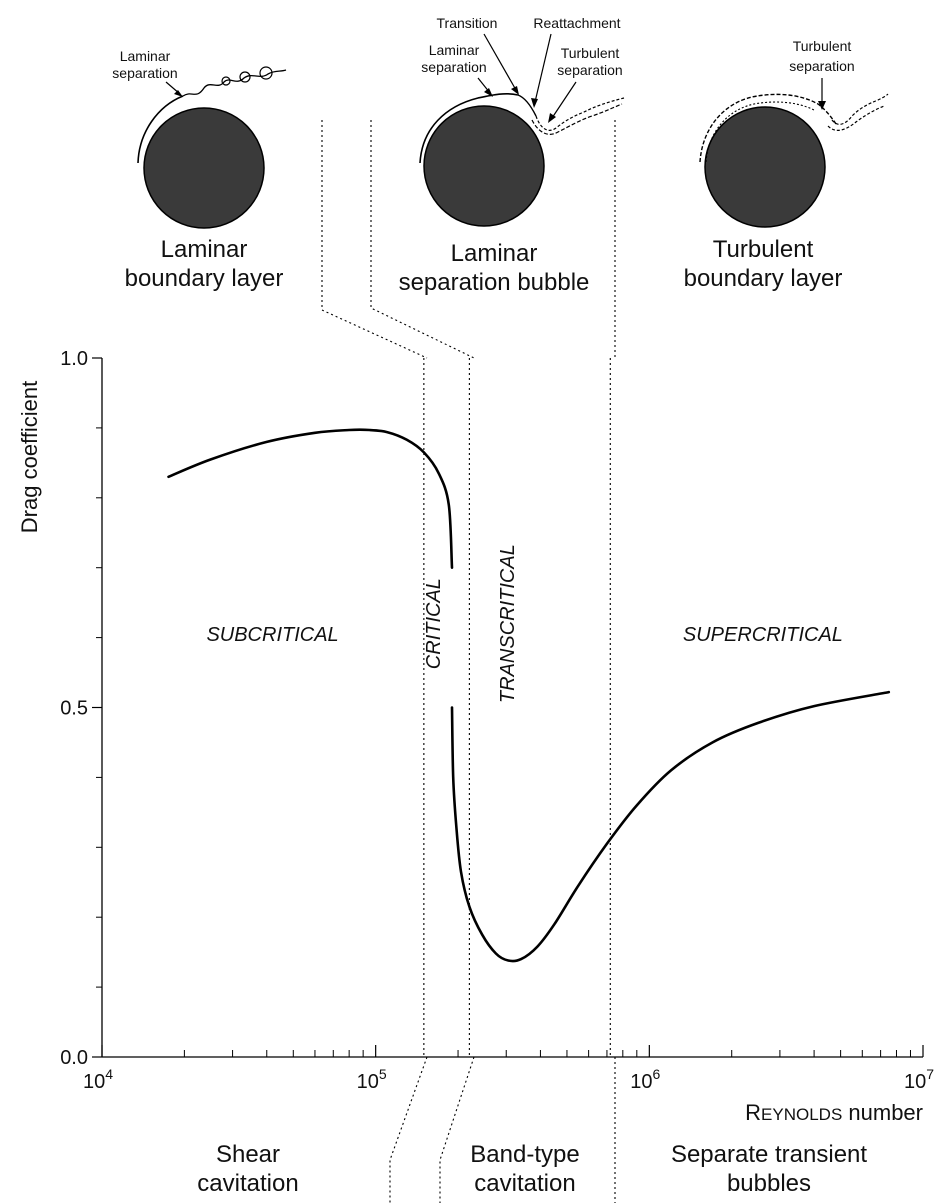 The height and width of the screenshot is (1203, 944). What do you see at coordinates (494, 282) in the screenshot?
I see `panel-title-line2: separation bubble` at bounding box center [494, 282].